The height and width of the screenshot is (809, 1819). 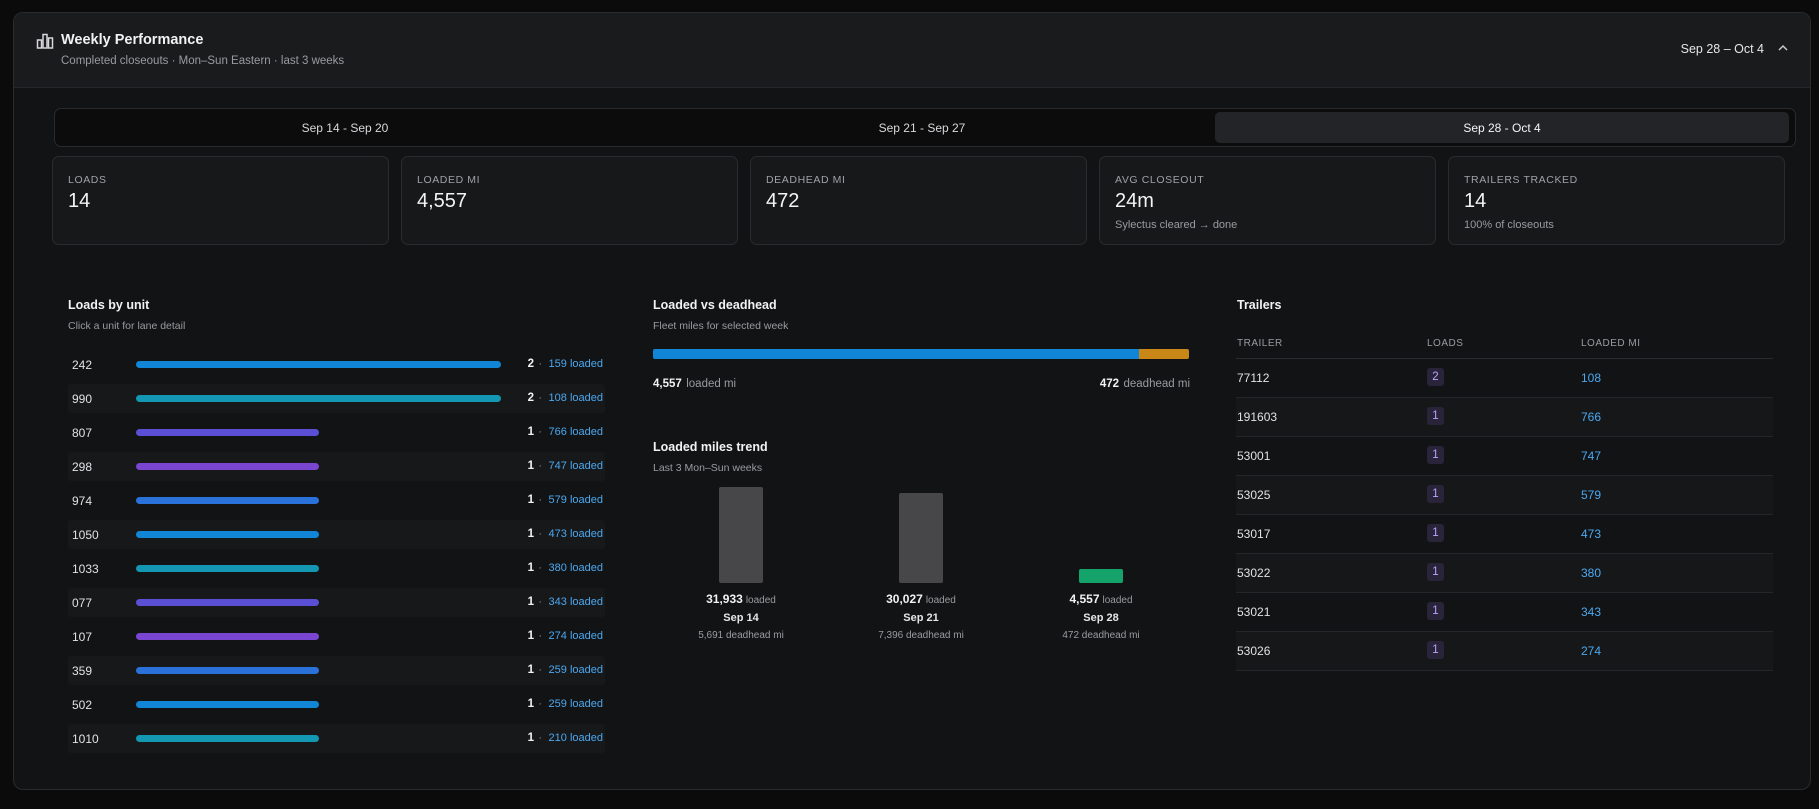 What do you see at coordinates (1591, 651) in the screenshot?
I see `trailer-loaded-mi-link: 274` at bounding box center [1591, 651].